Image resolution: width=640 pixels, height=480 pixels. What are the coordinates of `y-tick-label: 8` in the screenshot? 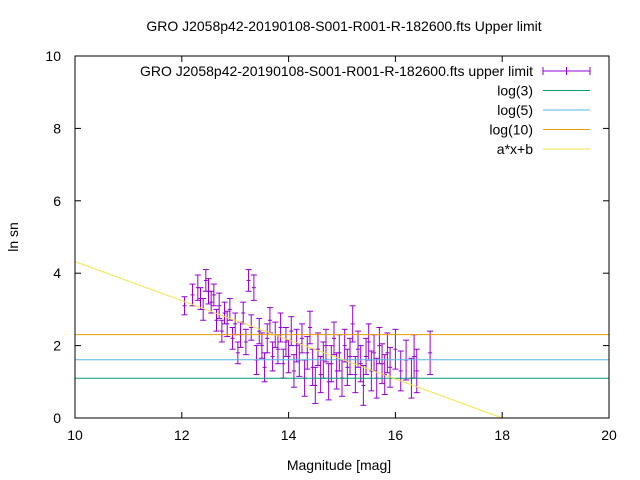 It's located at (57, 128).